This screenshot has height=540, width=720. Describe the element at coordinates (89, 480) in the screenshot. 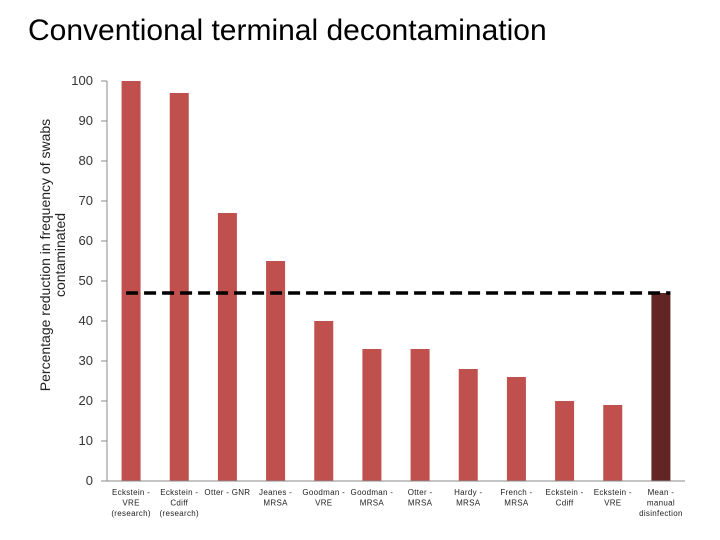

I see `y-tick-label: 0` at that location.